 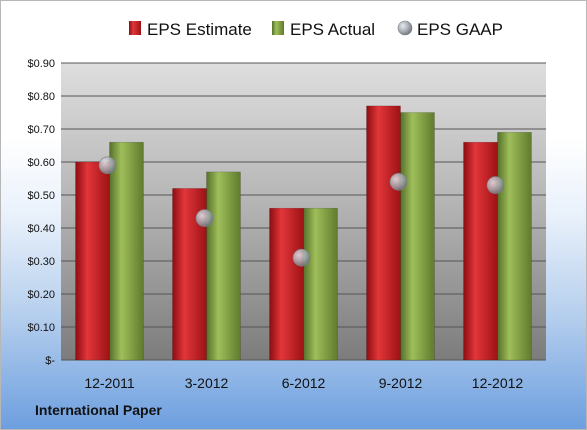 What do you see at coordinates (41, 97) in the screenshot?
I see `y-tick-label: $0.80` at bounding box center [41, 97].